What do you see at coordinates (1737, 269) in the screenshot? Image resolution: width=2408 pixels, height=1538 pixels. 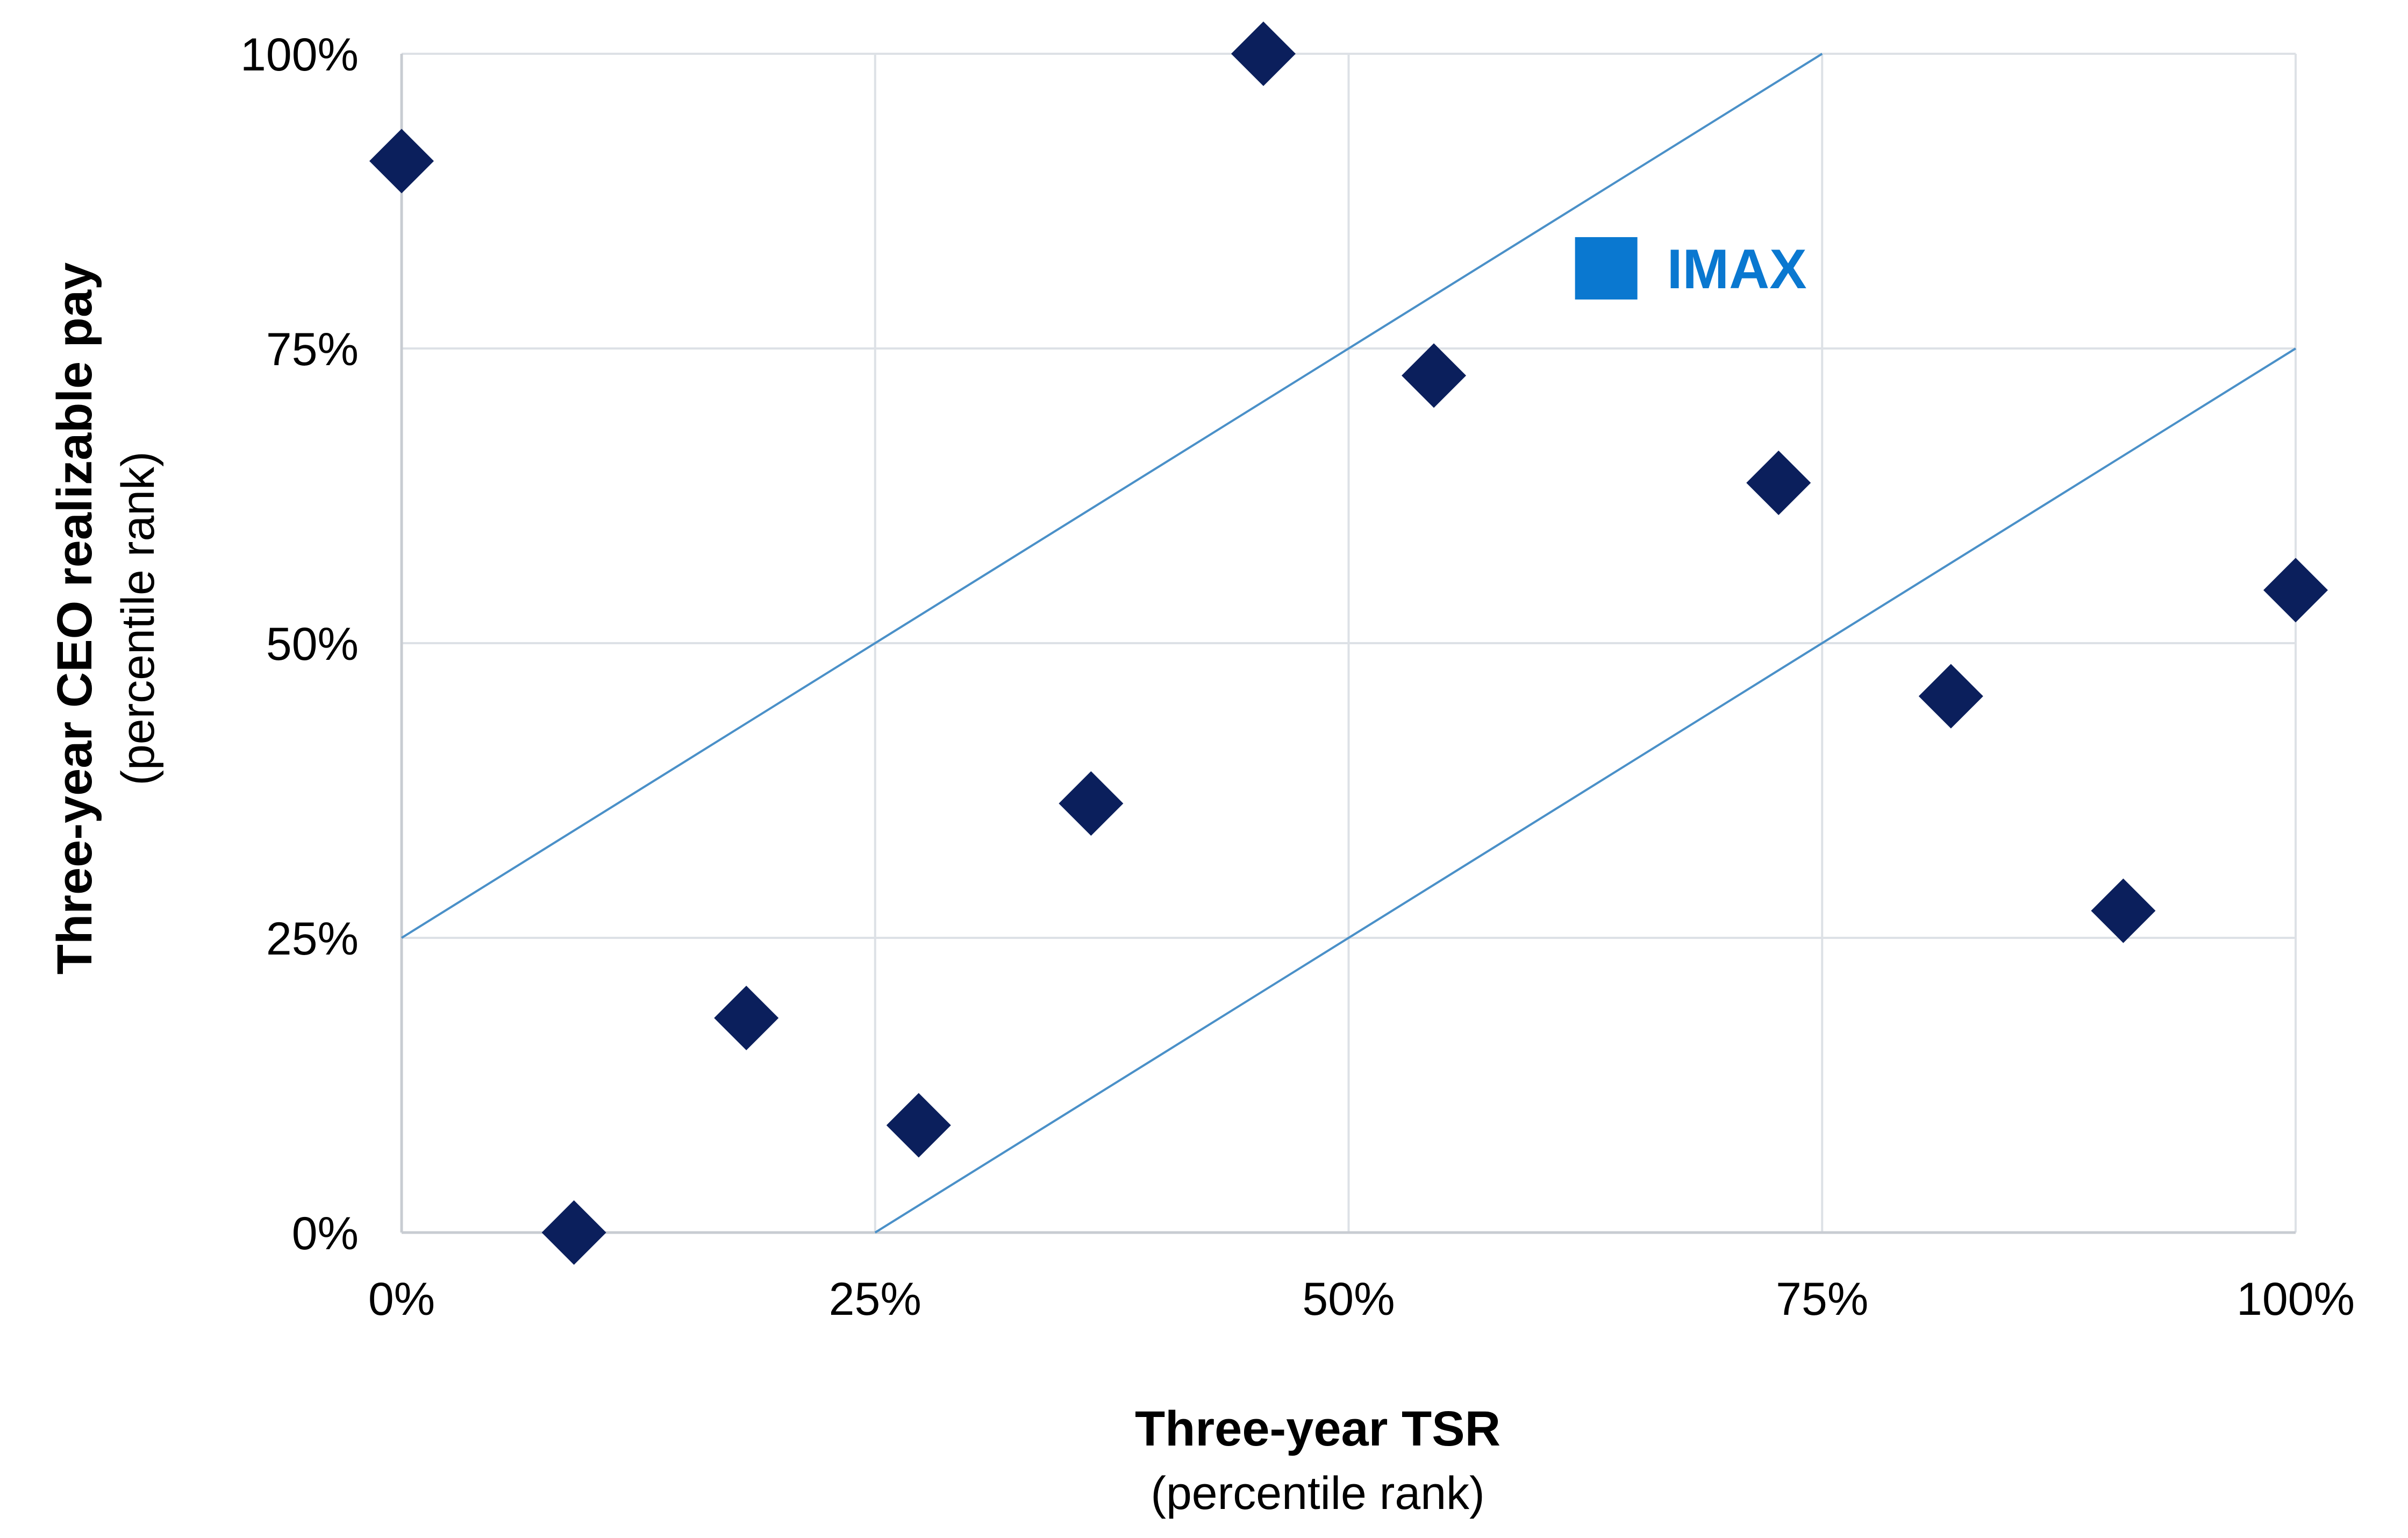 I see `company-label: IMAX` at bounding box center [1737, 269].